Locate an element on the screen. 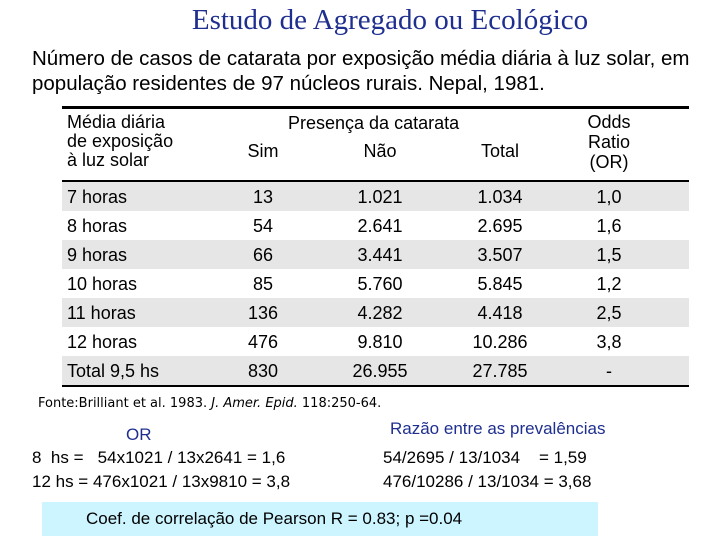 The image size is (720, 540). table-cell-or: 1,6 is located at coordinates (609, 226).